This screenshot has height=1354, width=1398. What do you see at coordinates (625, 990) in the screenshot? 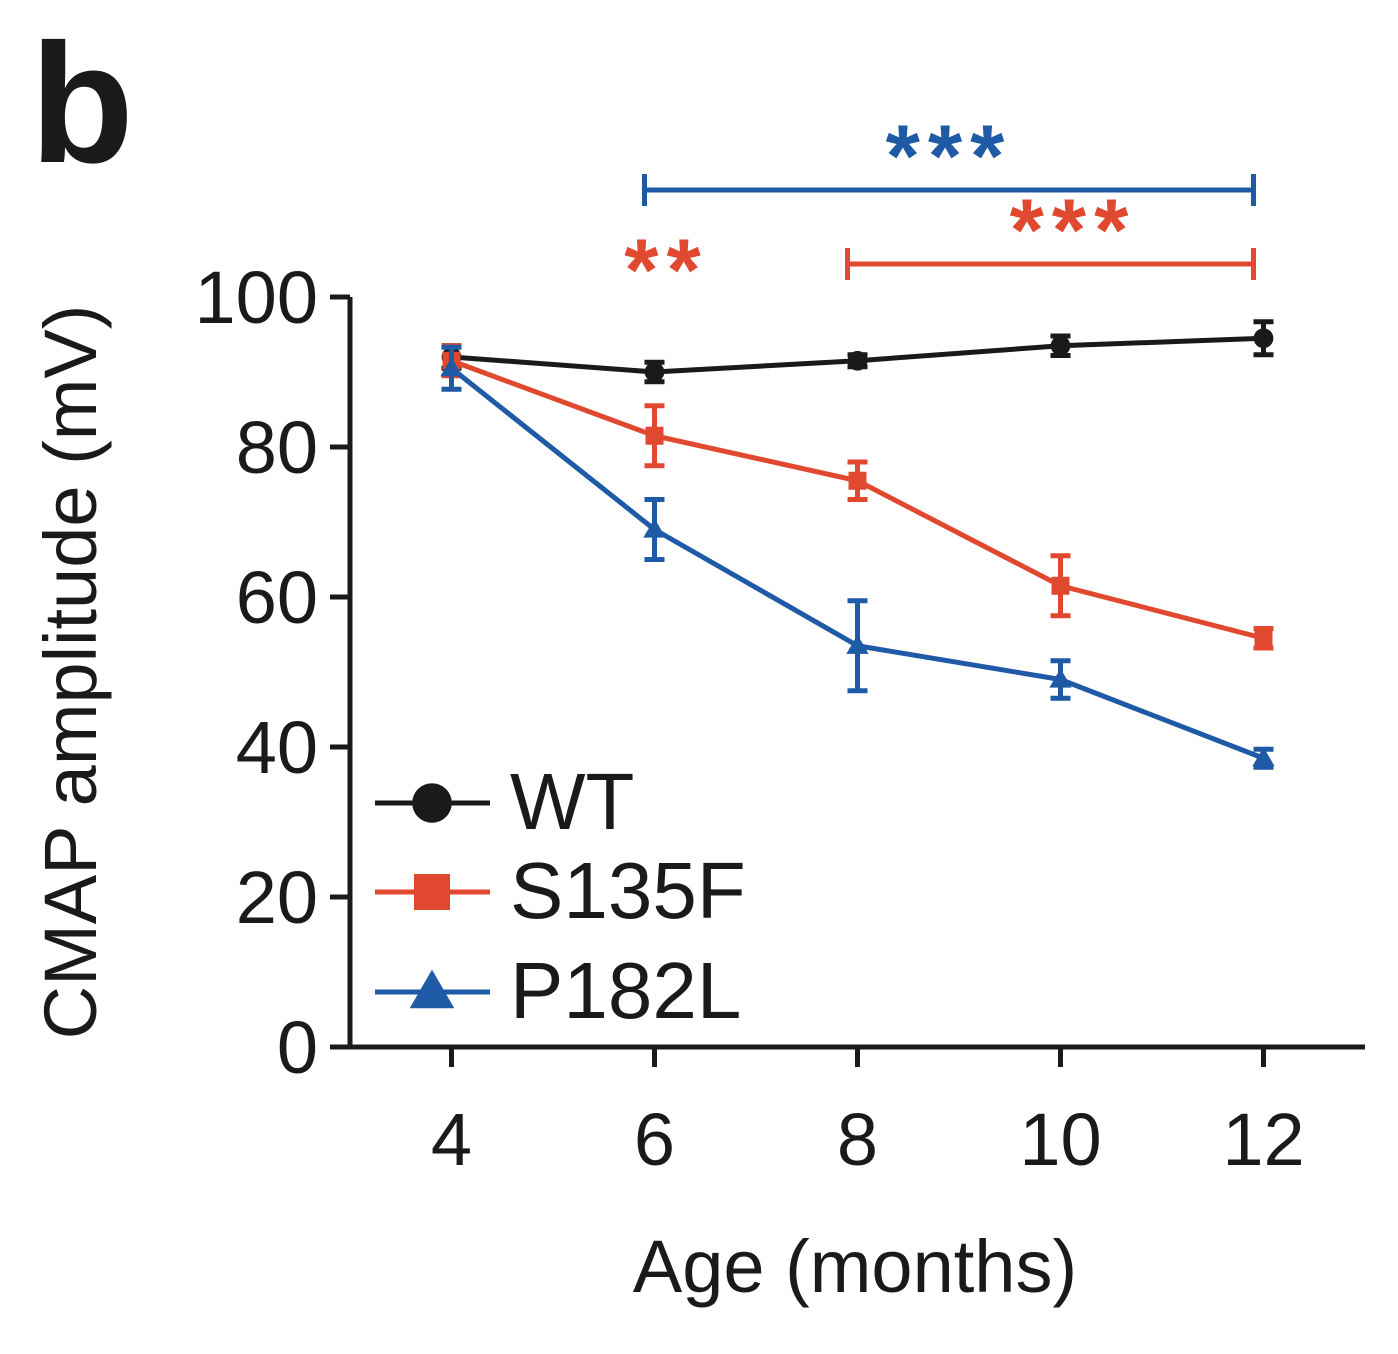
I see `legend-label: P182L` at bounding box center [625, 990].